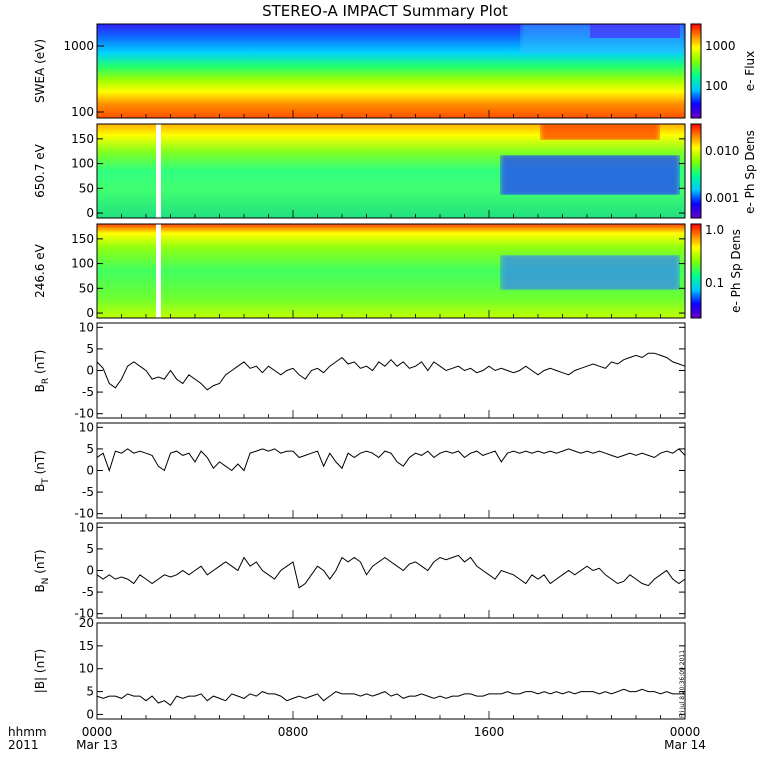 Image resolution: width=780 pixels, height=780 pixels. I want to click on ytick-bn-1: 5, so click(90, 549).